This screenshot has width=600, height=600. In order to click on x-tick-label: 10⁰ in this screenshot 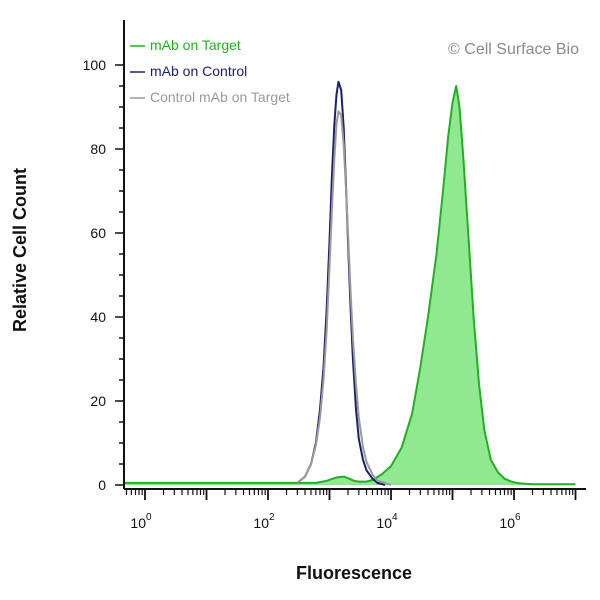, I will do `click(141, 521)`.